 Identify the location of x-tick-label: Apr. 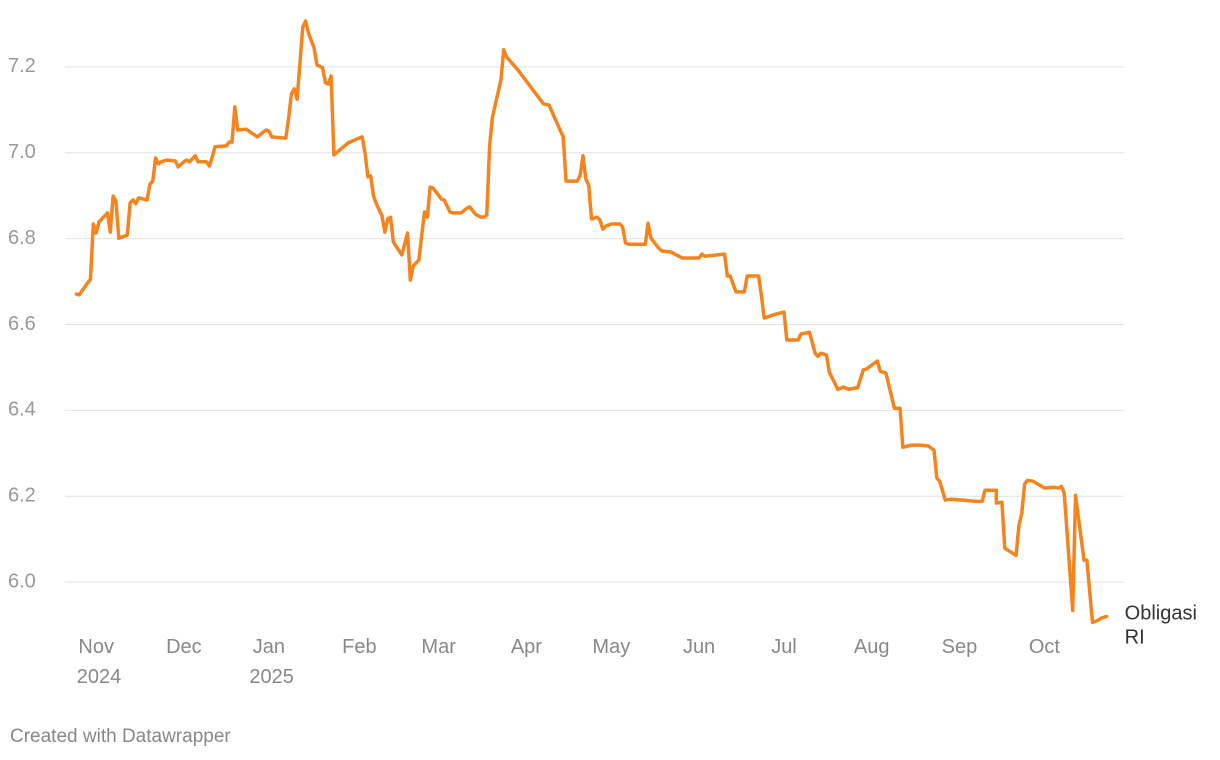
(526, 647).